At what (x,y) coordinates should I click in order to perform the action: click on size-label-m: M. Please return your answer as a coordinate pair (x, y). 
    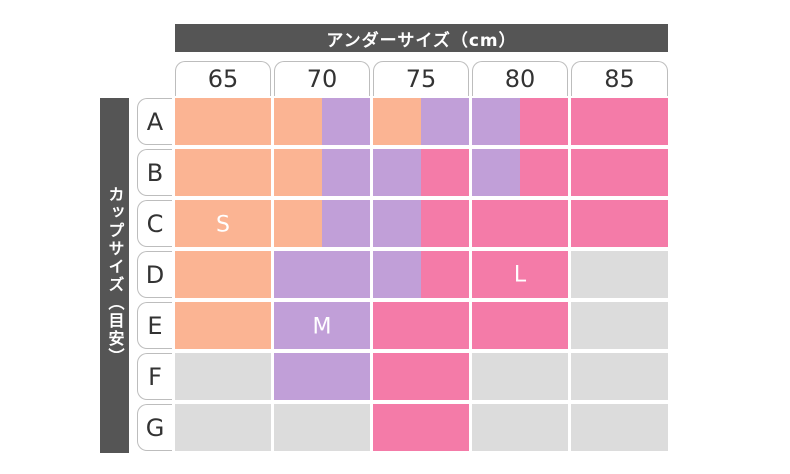
    Looking at the image, I should click on (322, 327).